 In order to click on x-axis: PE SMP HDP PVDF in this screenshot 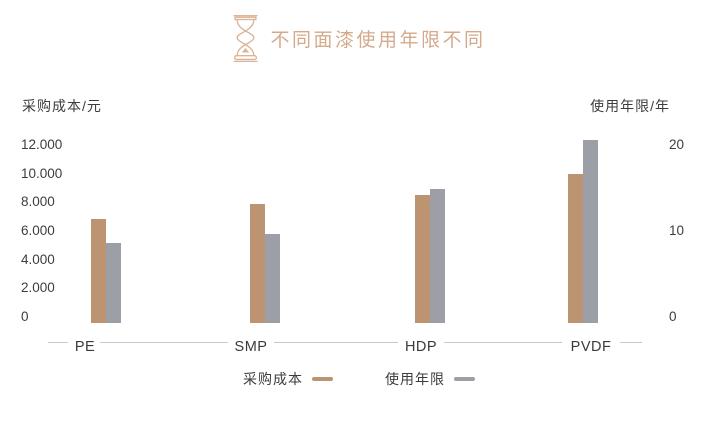, I will do `click(359, 347)`.